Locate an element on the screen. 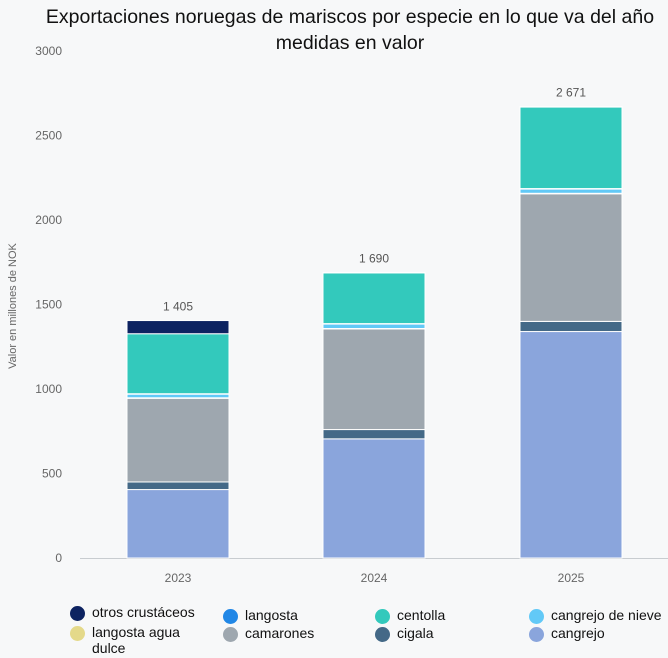 The width and height of the screenshot is (668, 658). legend-label: cangrejo de nieve is located at coordinates (606, 615).